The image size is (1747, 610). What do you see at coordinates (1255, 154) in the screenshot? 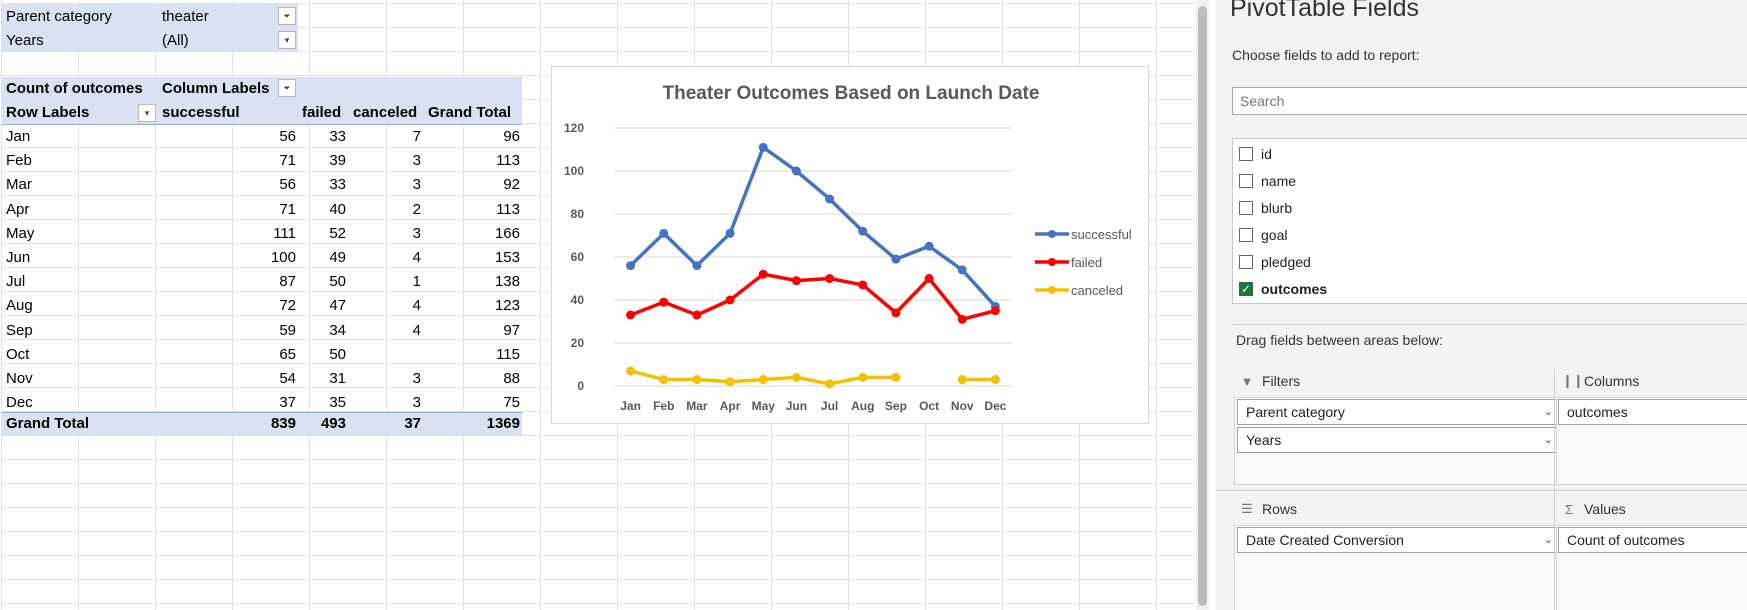
I see `field-item-id: id` at bounding box center [1255, 154].